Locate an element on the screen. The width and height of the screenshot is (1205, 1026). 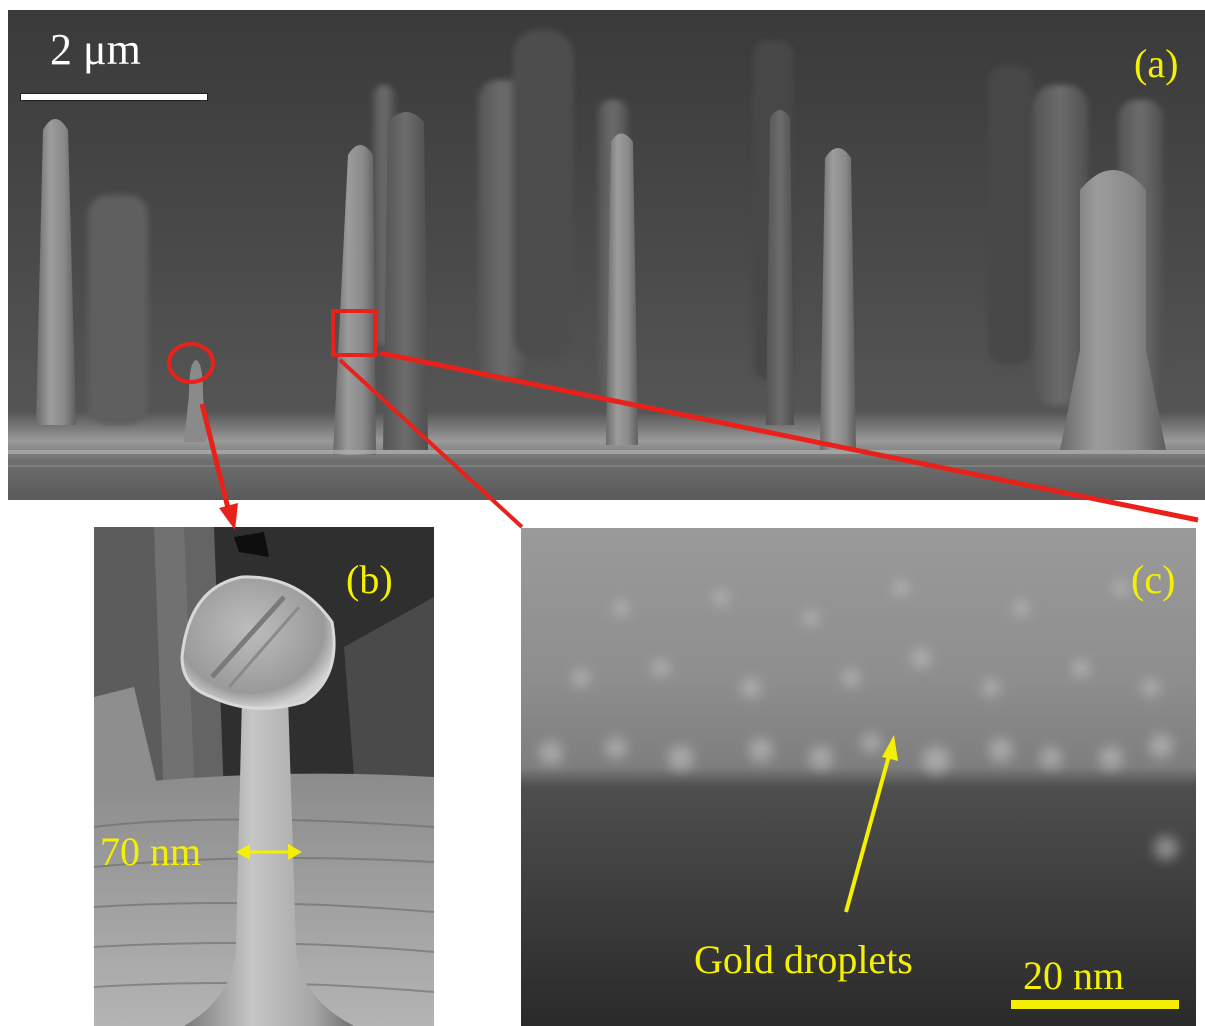
scale-bar-label-c: 20 nm is located at coordinates (1074, 975).